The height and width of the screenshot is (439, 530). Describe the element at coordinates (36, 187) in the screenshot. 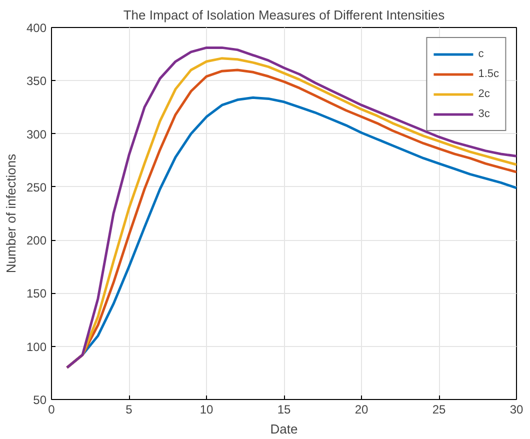

I see `y-tick-label: 250` at that location.